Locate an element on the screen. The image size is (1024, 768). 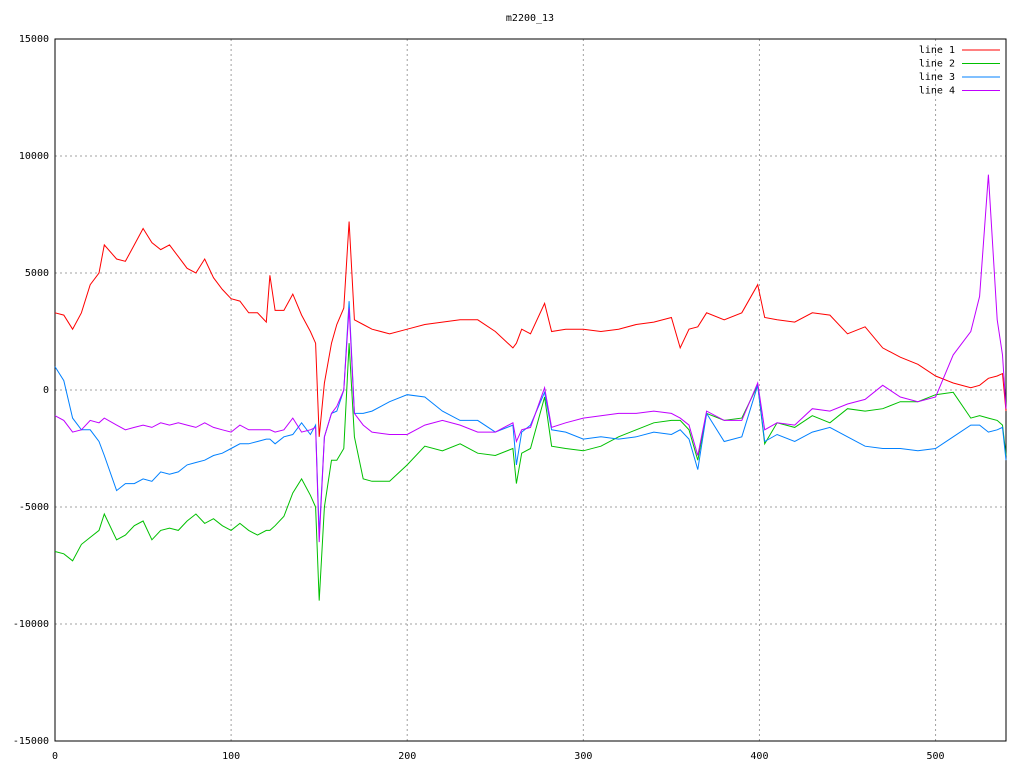
x-tick-label: 400 is located at coordinates (759, 756).